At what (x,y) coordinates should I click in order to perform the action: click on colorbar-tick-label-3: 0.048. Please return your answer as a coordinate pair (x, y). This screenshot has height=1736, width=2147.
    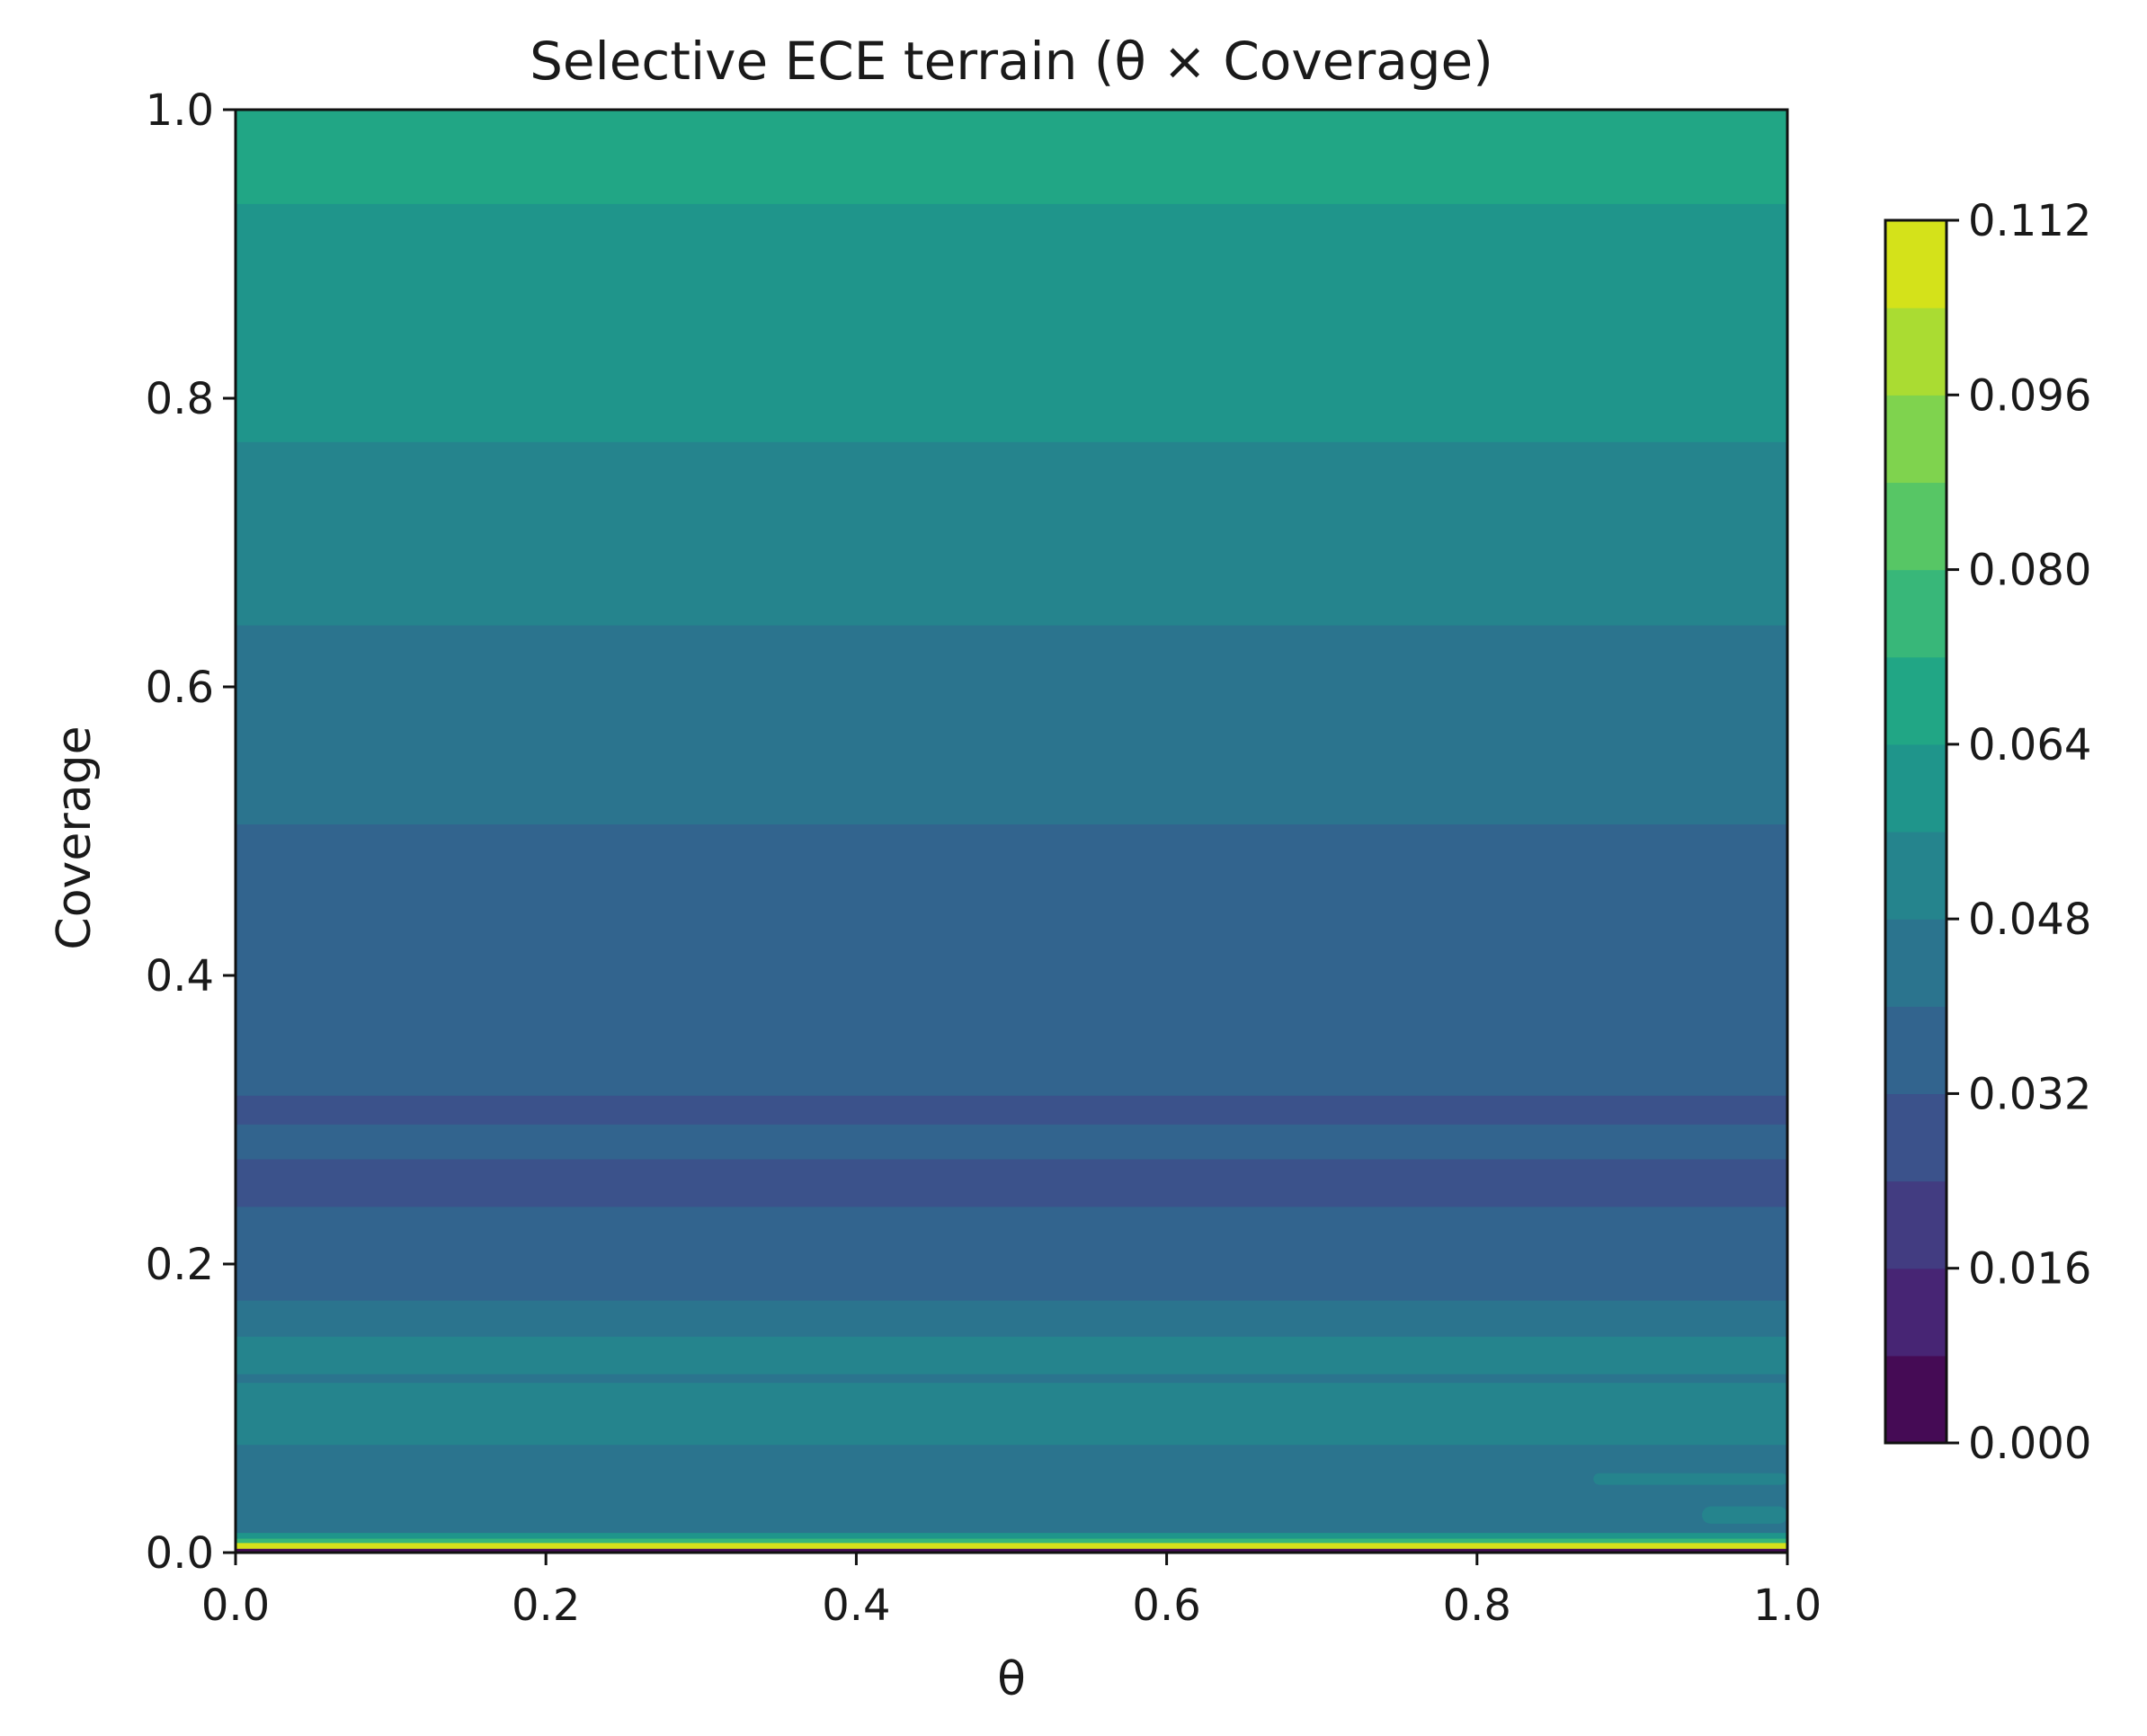
    Looking at the image, I should click on (2030, 920).